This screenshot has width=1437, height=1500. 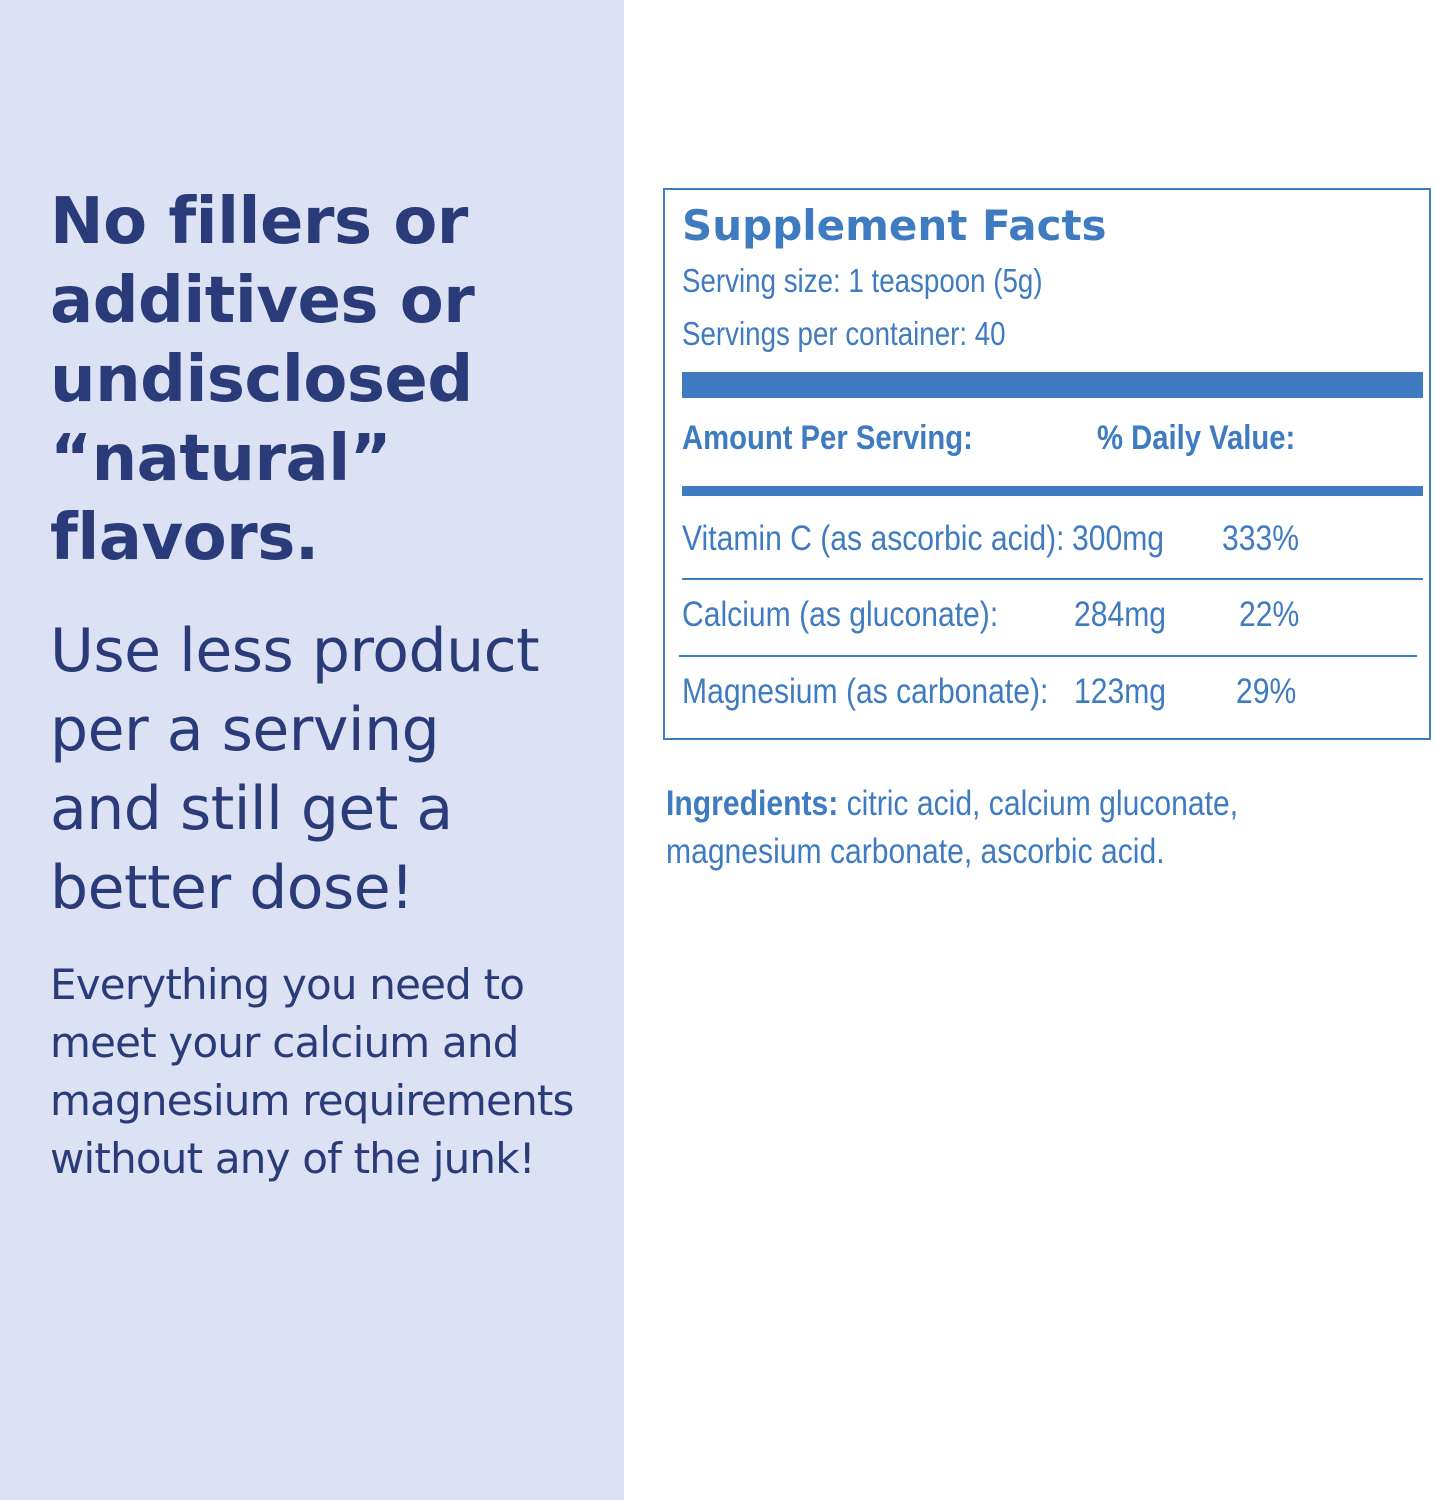 What do you see at coordinates (221, 459) in the screenshot?
I see `headline-line: “natural”` at bounding box center [221, 459].